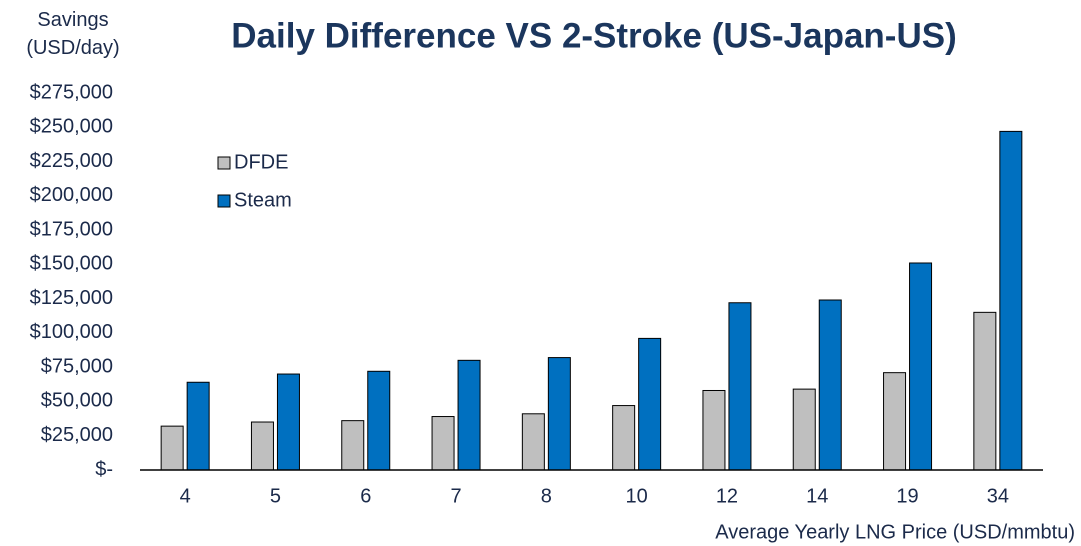 The height and width of the screenshot is (546, 1081). Describe the element at coordinates (71, 298) in the screenshot. I see `y-tick-label: $125,000` at that location.